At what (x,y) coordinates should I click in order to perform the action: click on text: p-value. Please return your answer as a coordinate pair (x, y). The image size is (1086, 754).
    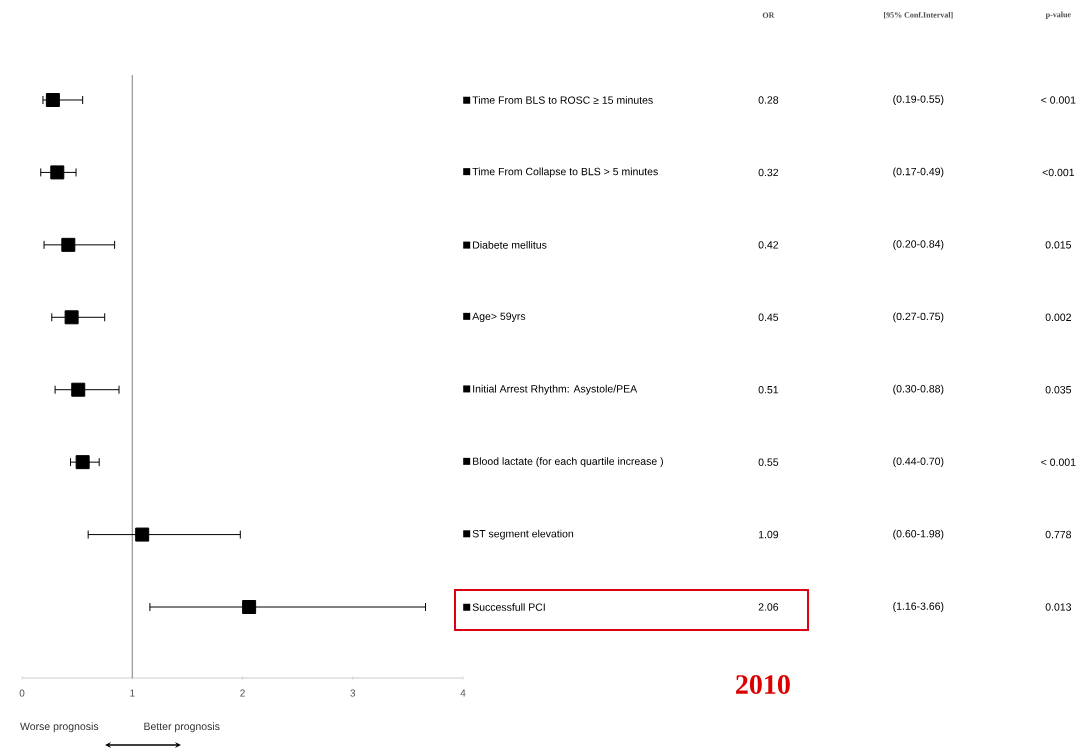
    Looking at the image, I should click on (1058, 15).